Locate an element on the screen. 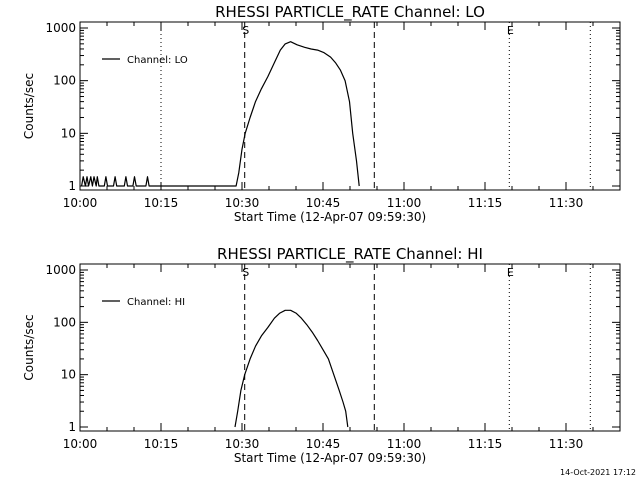 This screenshot has width=640, height=480. hi-marker-label: E is located at coordinates (510, 272).